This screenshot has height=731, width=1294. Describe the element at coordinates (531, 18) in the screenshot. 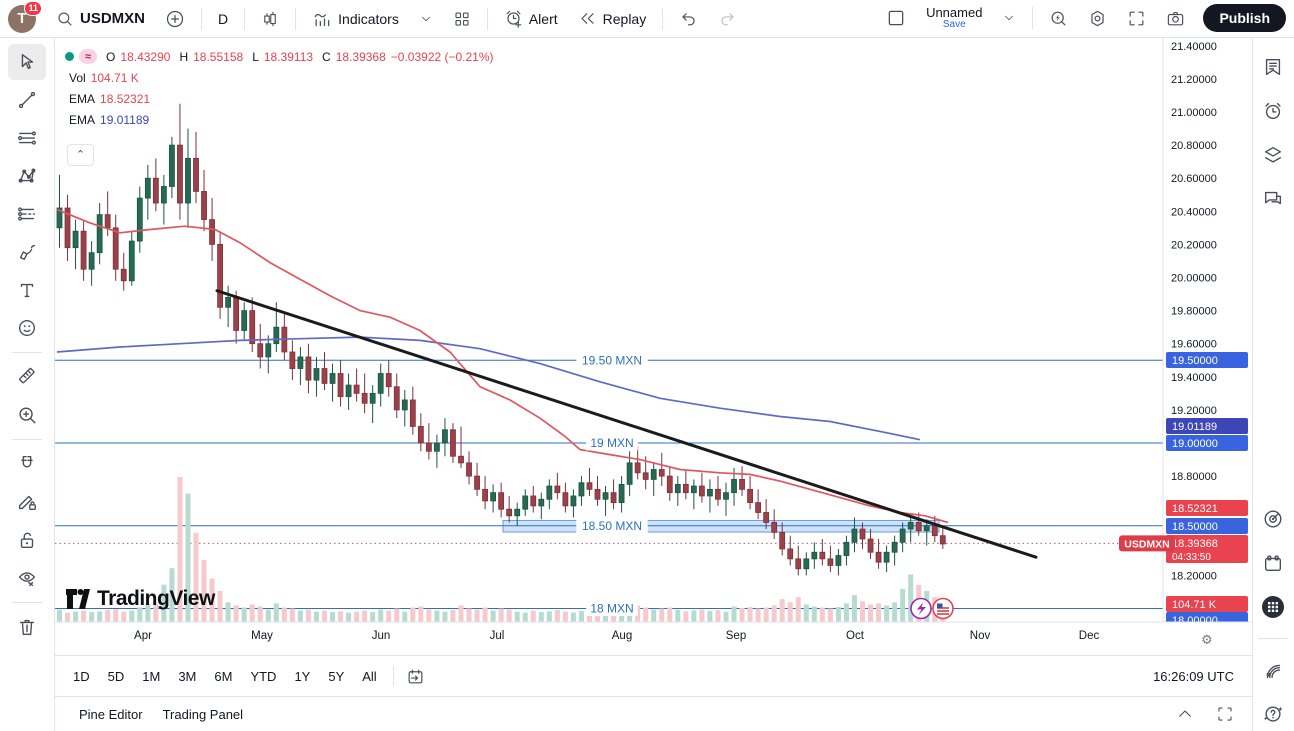

I see `alert-button: Alert` at that location.